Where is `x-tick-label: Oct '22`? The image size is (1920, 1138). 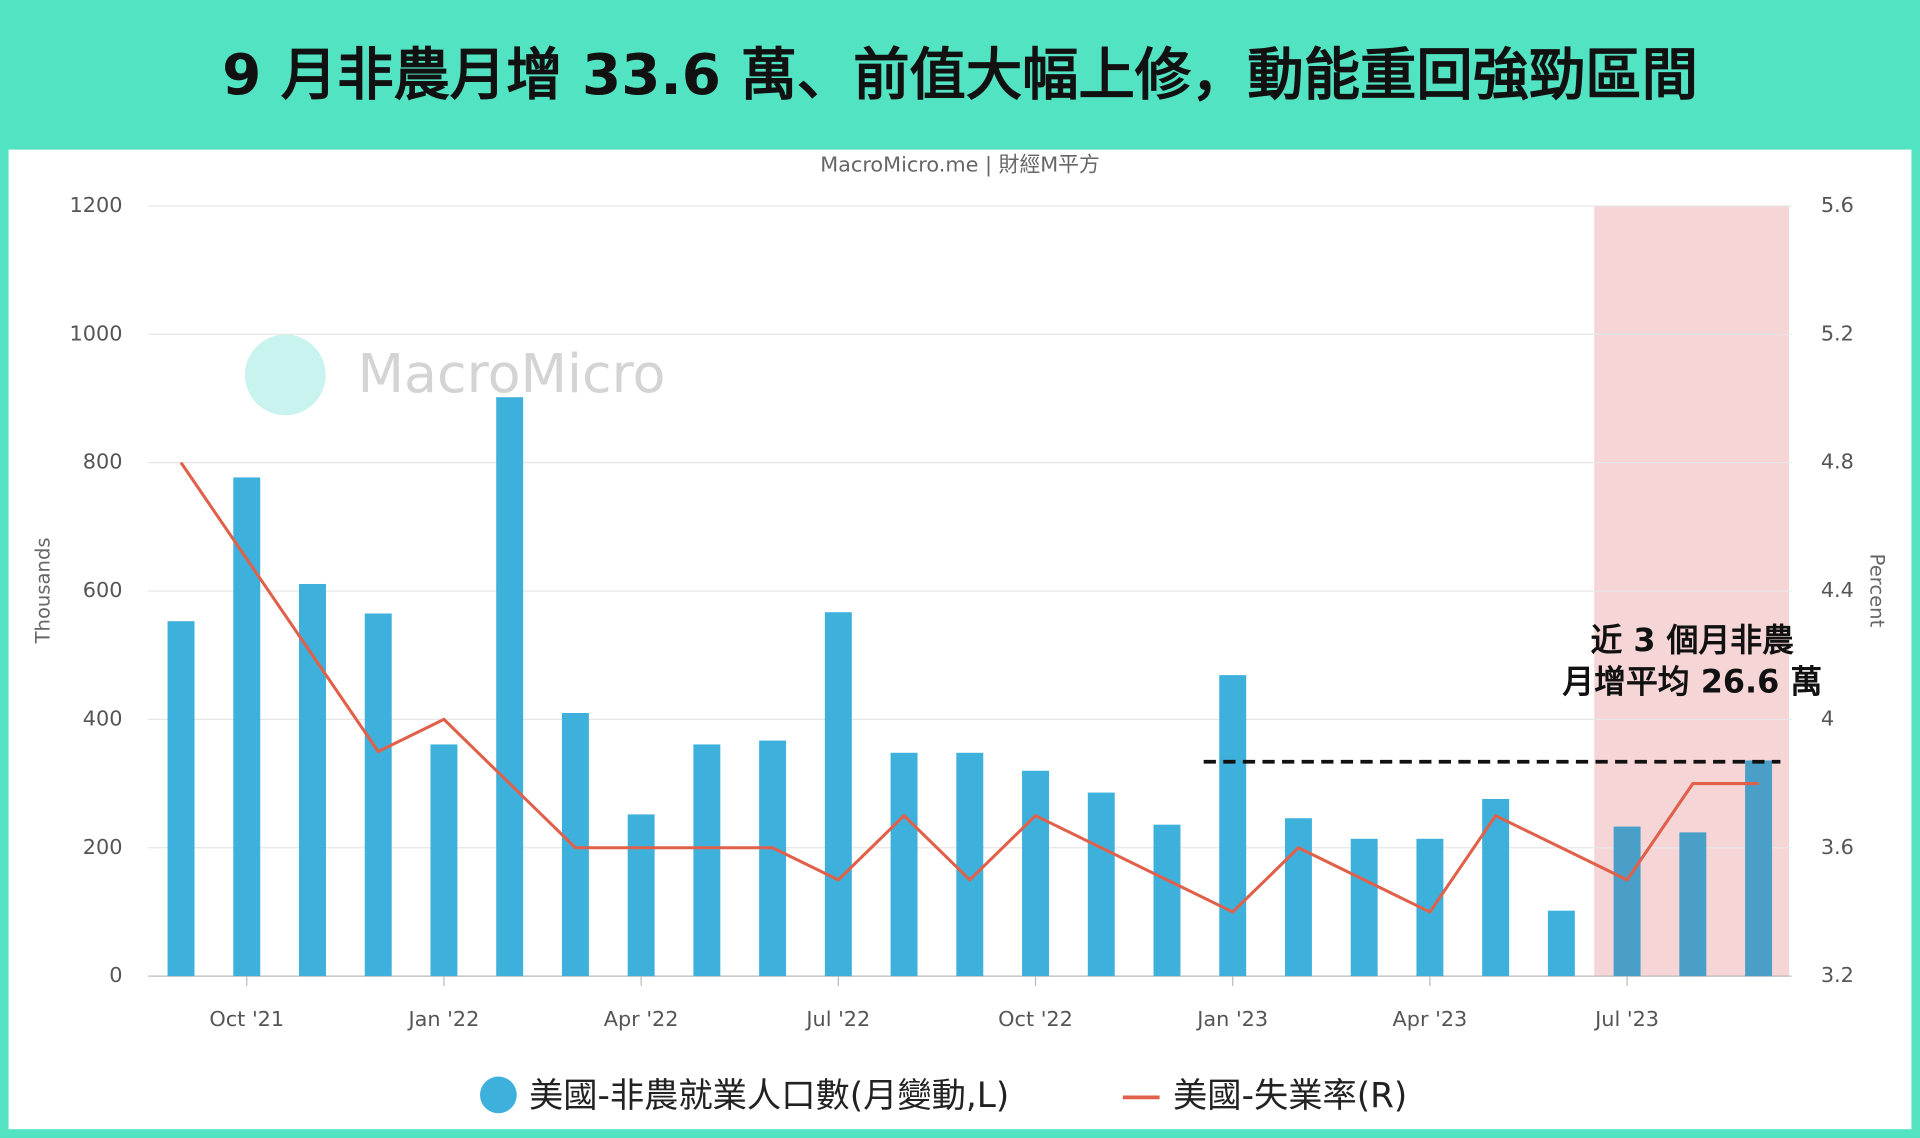 x-tick-label: Oct '22 is located at coordinates (1035, 1019).